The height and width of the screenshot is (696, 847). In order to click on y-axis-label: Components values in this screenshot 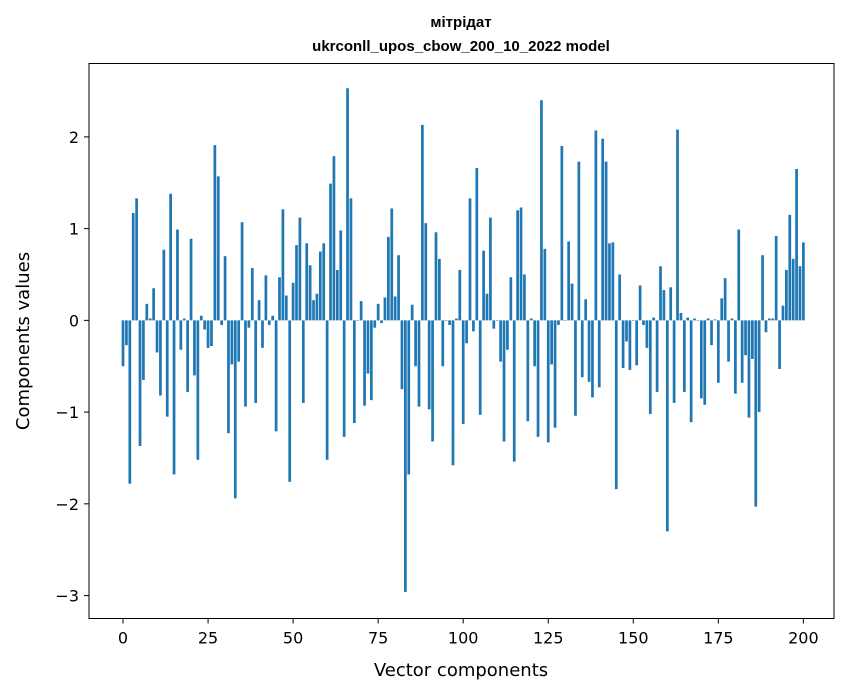, I will do `click(23, 341)`.